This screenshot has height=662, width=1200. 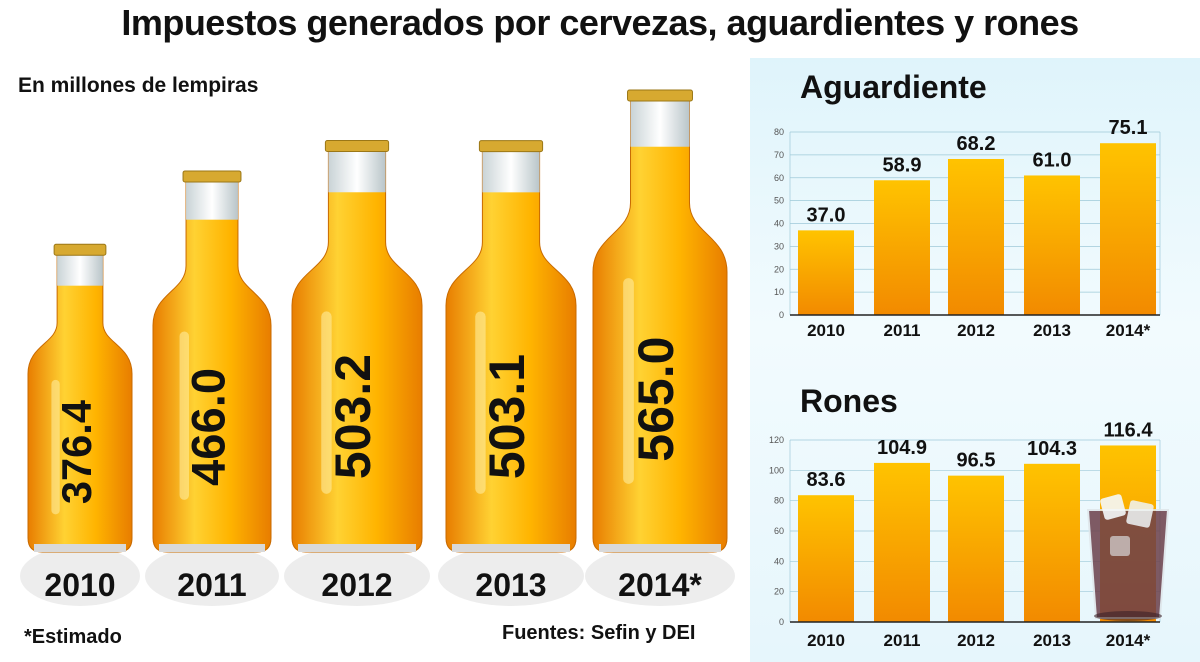 What do you see at coordinates (826, 215) in the screenshot?
I see `bar-value-label: 37.0` at bounding box center [826, 215].